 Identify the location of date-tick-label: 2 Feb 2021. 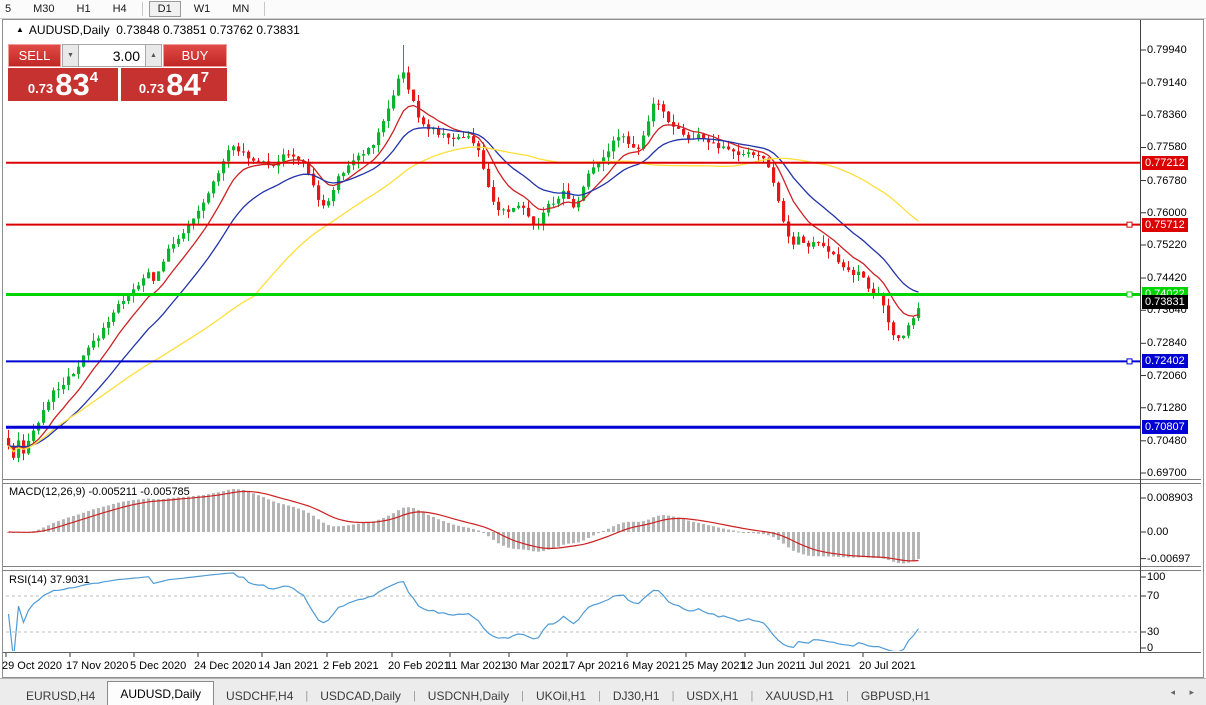
(351, 666).